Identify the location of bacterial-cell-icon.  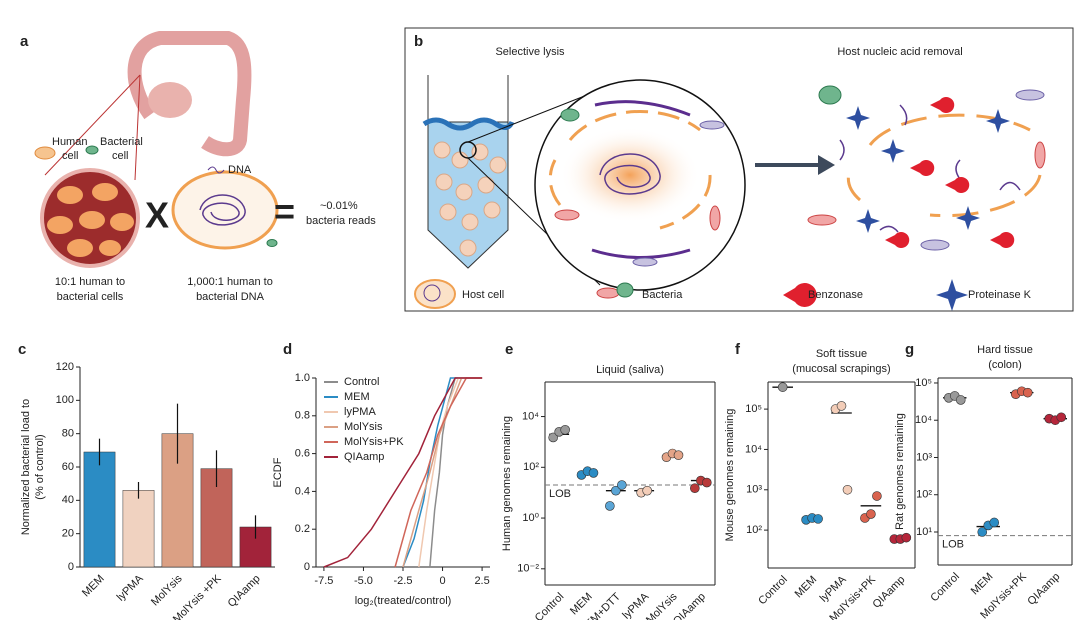
(92, 150).